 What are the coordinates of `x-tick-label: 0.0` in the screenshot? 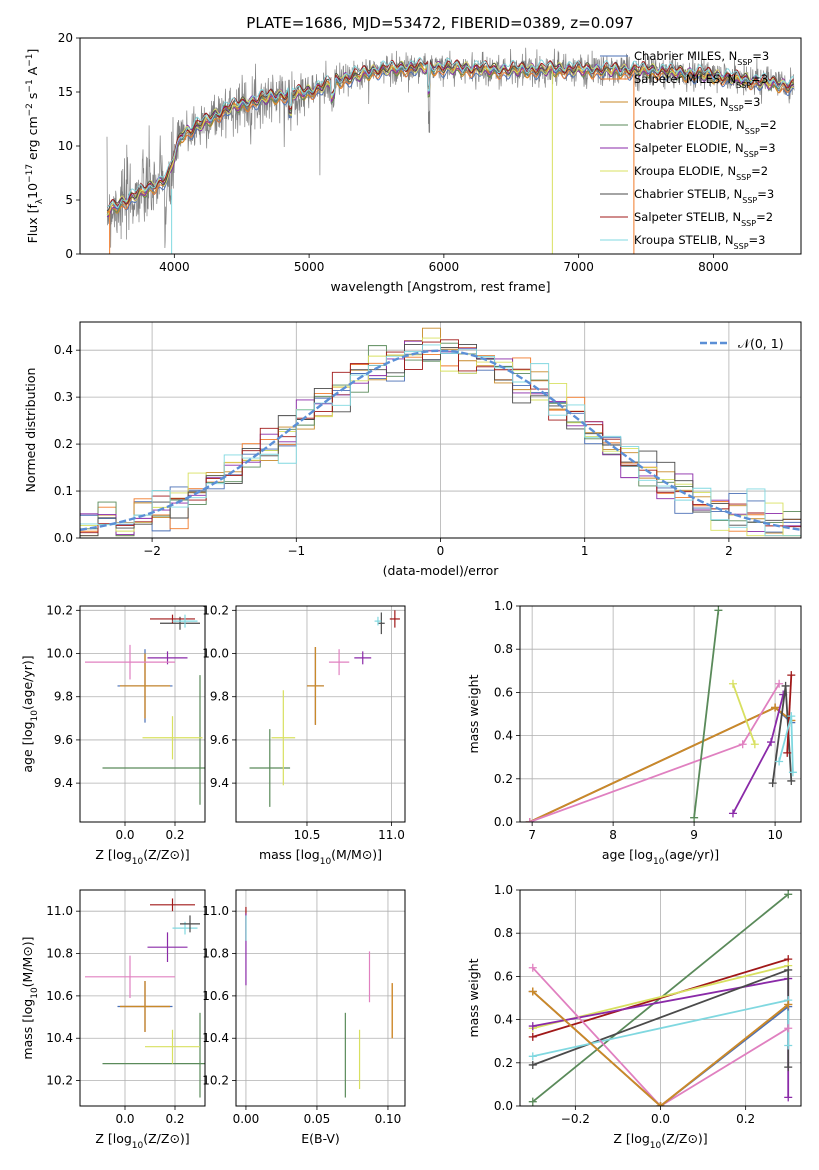 It's located at (124, 1119).